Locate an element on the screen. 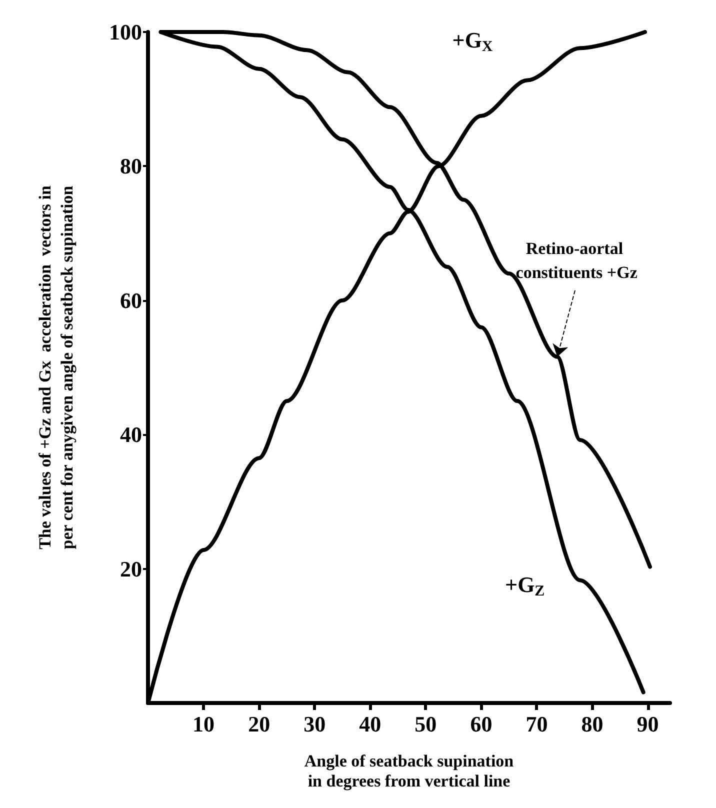 The height and width of the screenshot is (808, 716). y-axis-title: The values of +Gz and Gx acceleration vectors in per cent for anygiven angle of seatback supination is located at coordinates (56, 367).